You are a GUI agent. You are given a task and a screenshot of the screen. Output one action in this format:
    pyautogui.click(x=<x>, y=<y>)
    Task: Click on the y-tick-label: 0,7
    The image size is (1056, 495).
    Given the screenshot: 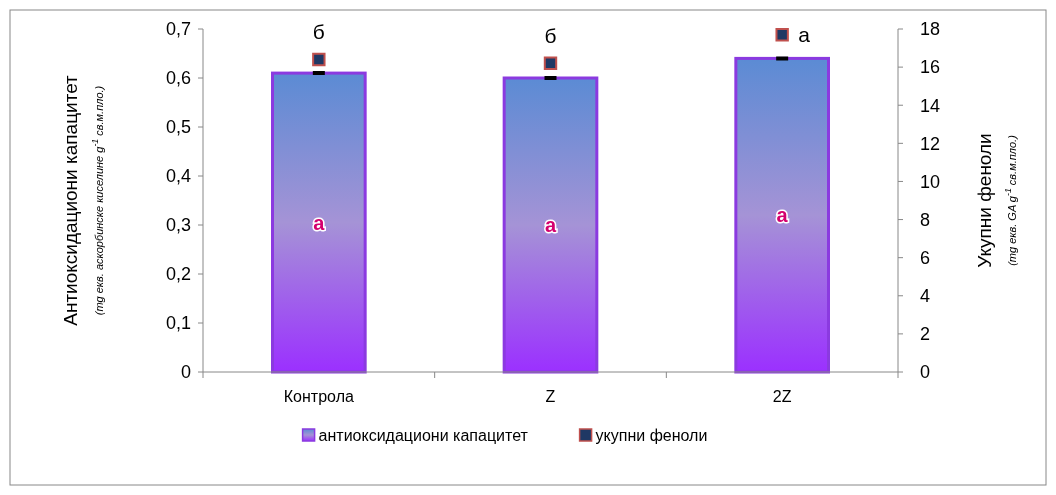 What is the action you would take?
    pyautogui.click(x=178, y=29)
    